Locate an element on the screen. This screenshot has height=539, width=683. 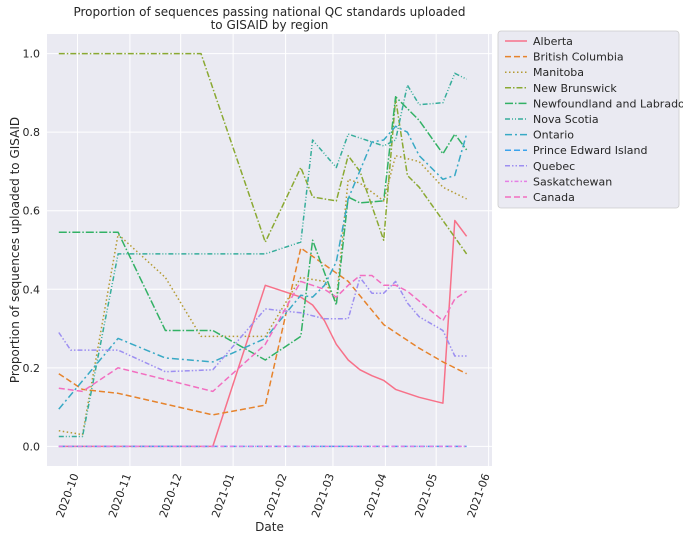
x-tick-label: 2021-05 is located at coordinates (426, 496).